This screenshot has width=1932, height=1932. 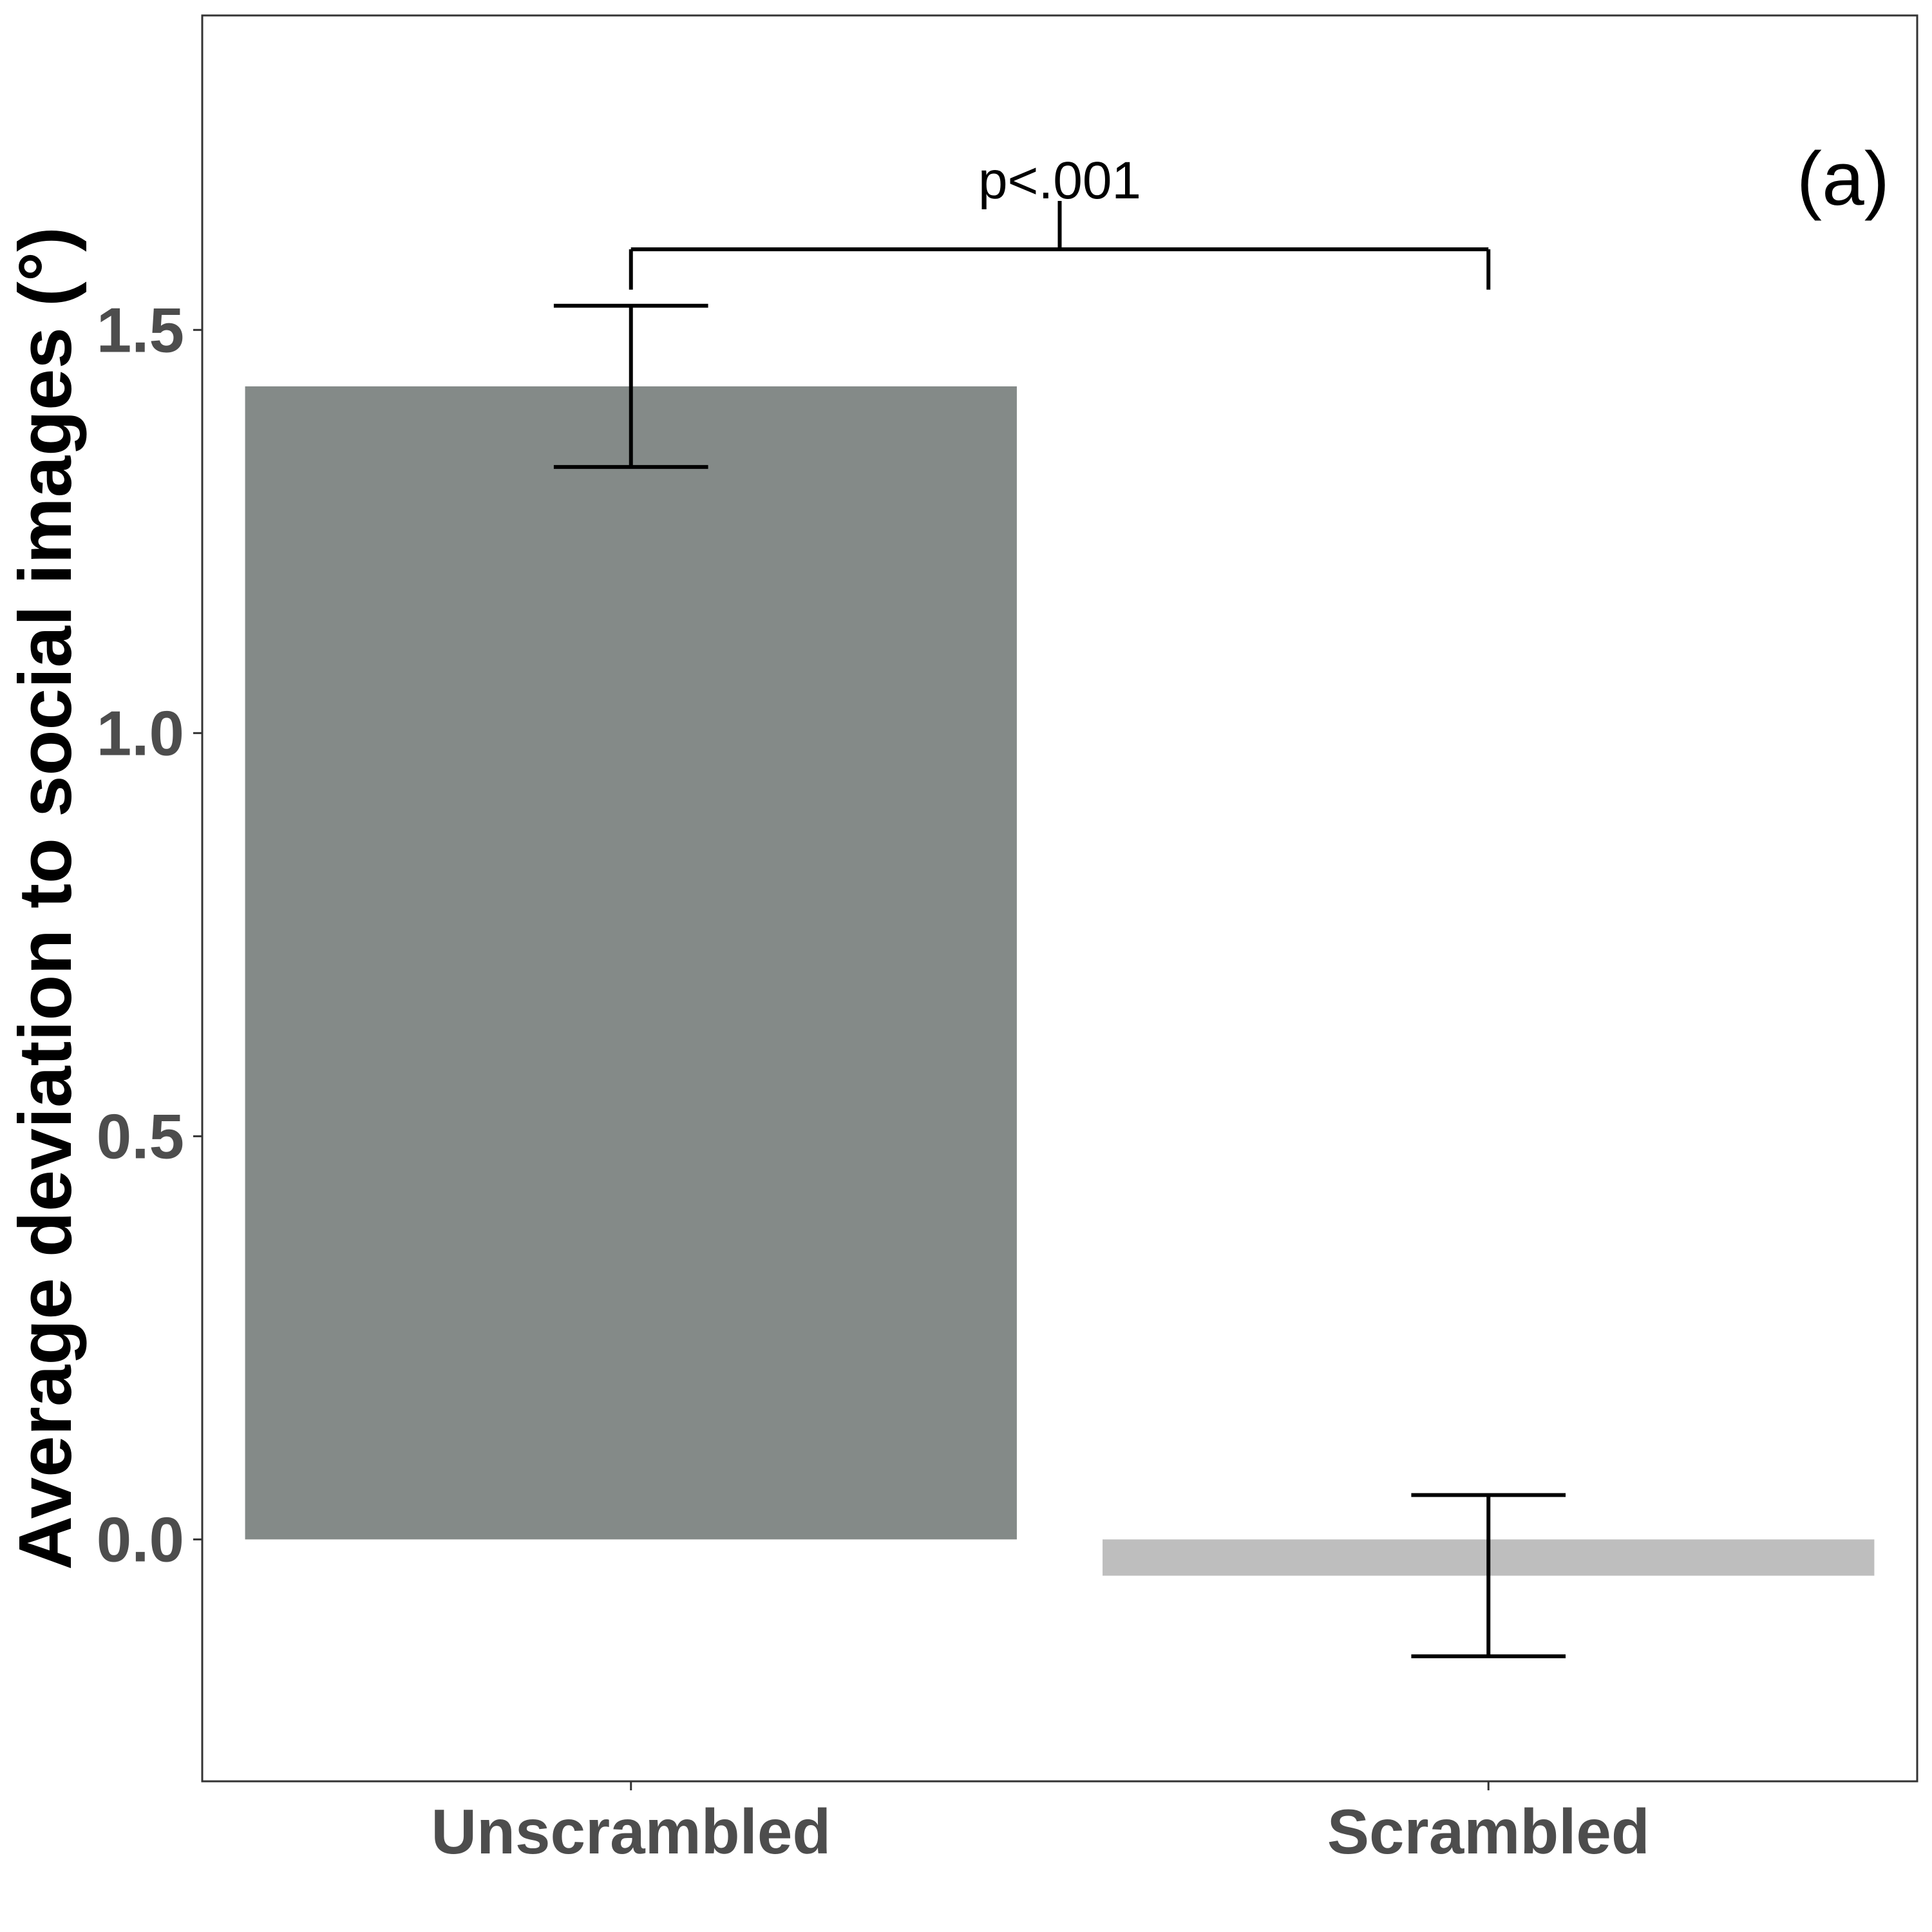 I want to click on x-tick-label: Unscrambled, so click(x=631, y=1832).